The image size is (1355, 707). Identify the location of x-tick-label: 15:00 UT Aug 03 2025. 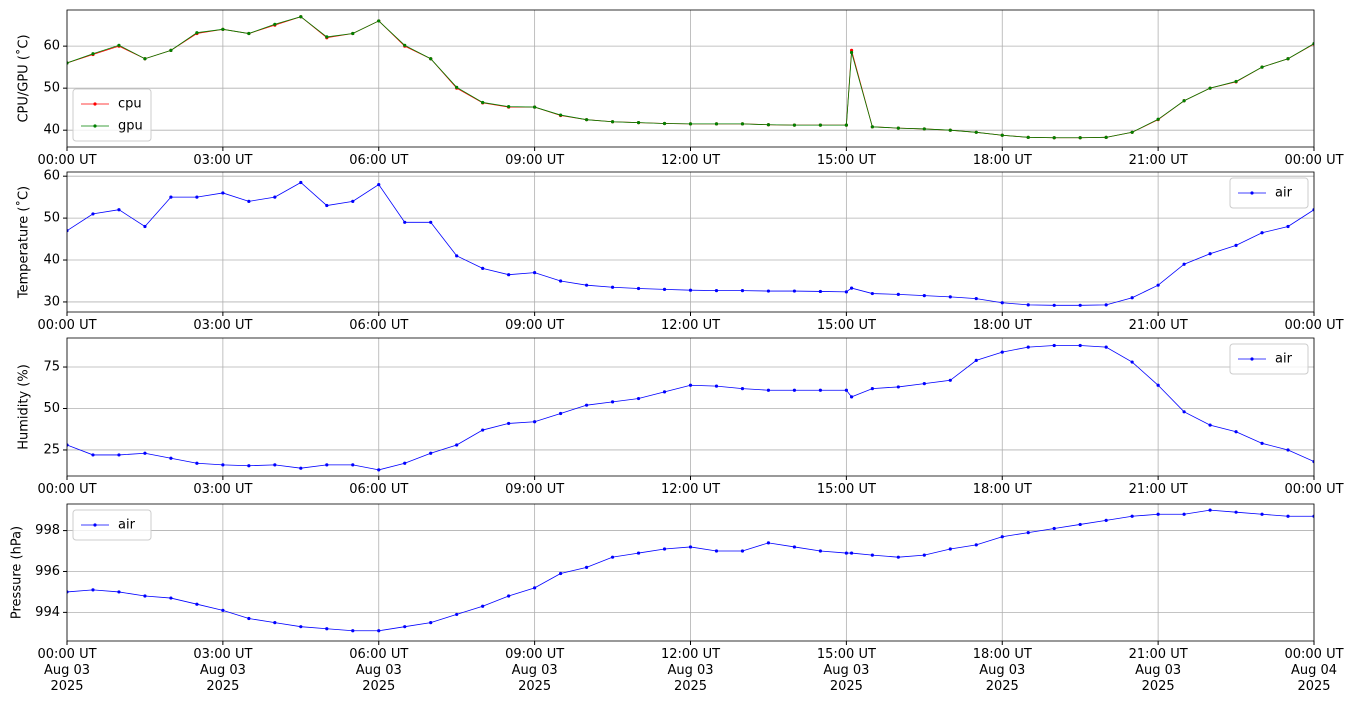
(846, 670).